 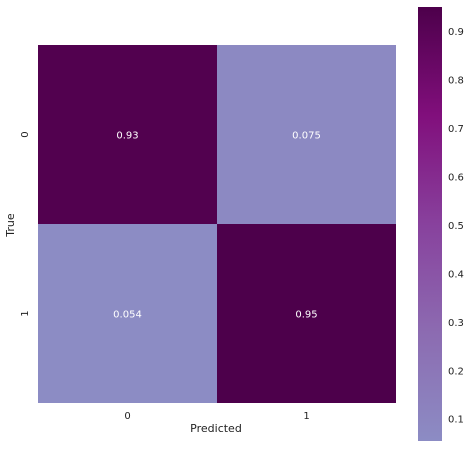 I want to click on colorbar-tick-label: 0.5, so click(x=456, y=226).